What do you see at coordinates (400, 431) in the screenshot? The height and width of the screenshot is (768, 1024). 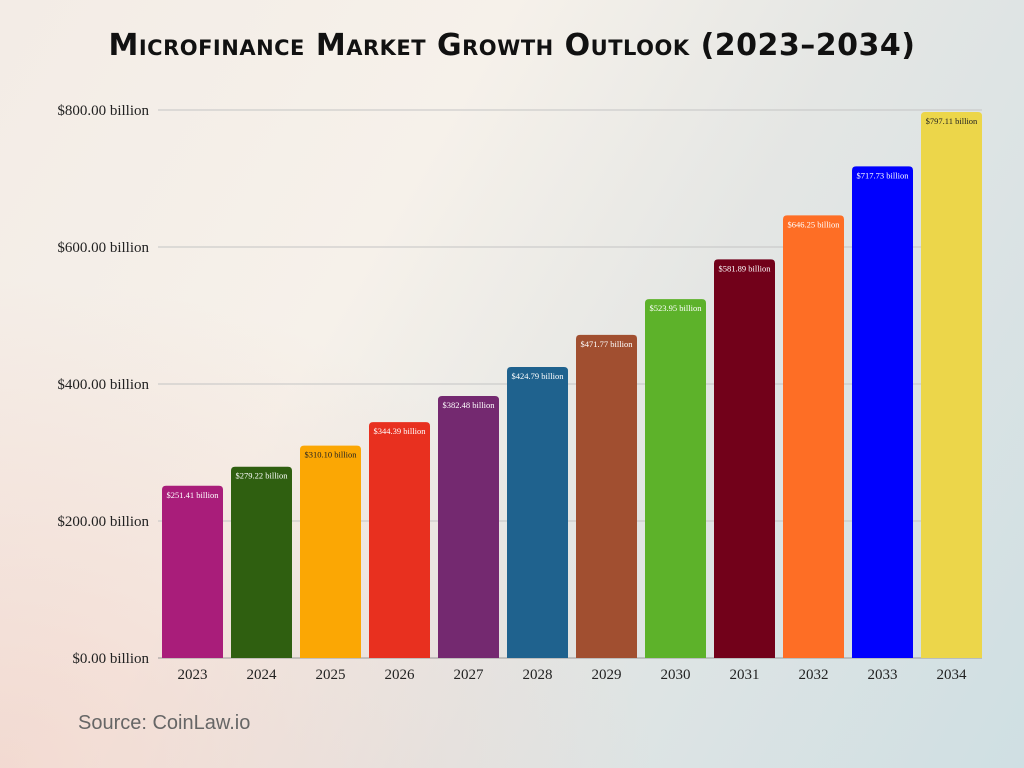 I see `data-label: $344.39 billion` at bounding box center [400, 431].